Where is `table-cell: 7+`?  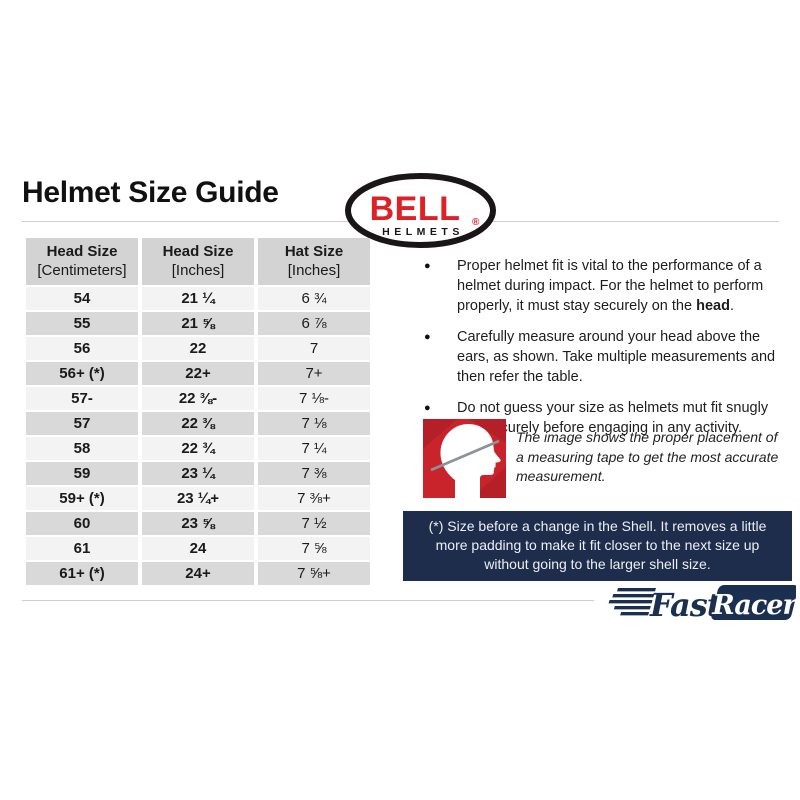
table-cell: 7+ is located at coordinates (314, 373).